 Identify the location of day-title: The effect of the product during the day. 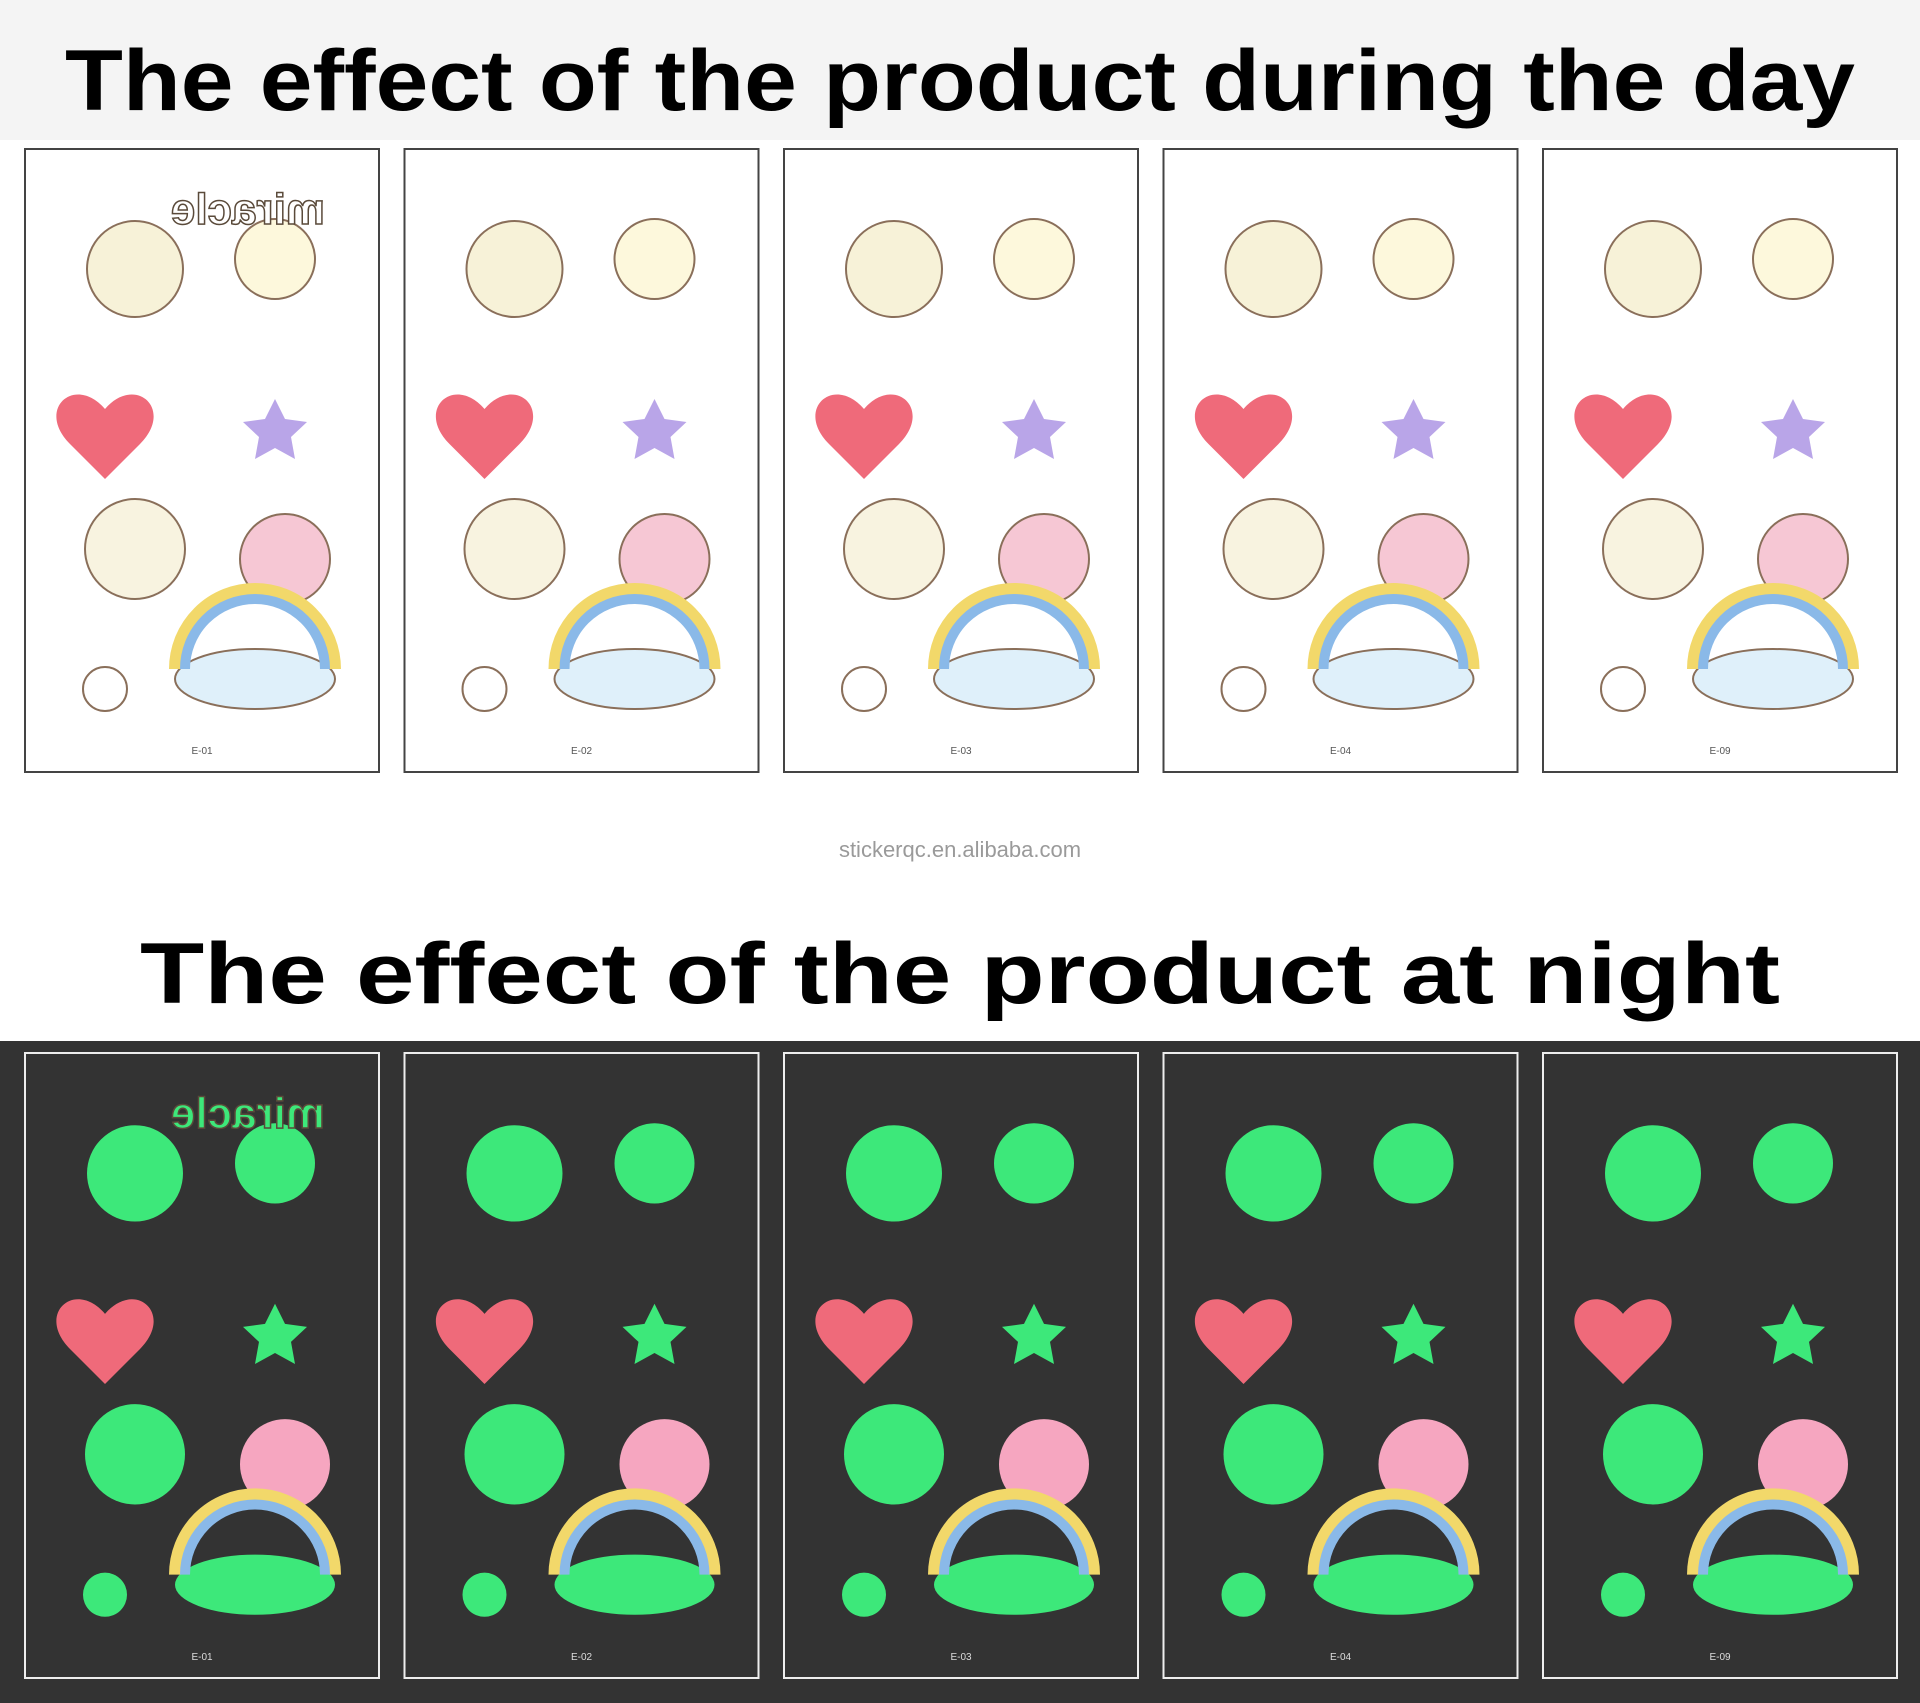
(960, 81).